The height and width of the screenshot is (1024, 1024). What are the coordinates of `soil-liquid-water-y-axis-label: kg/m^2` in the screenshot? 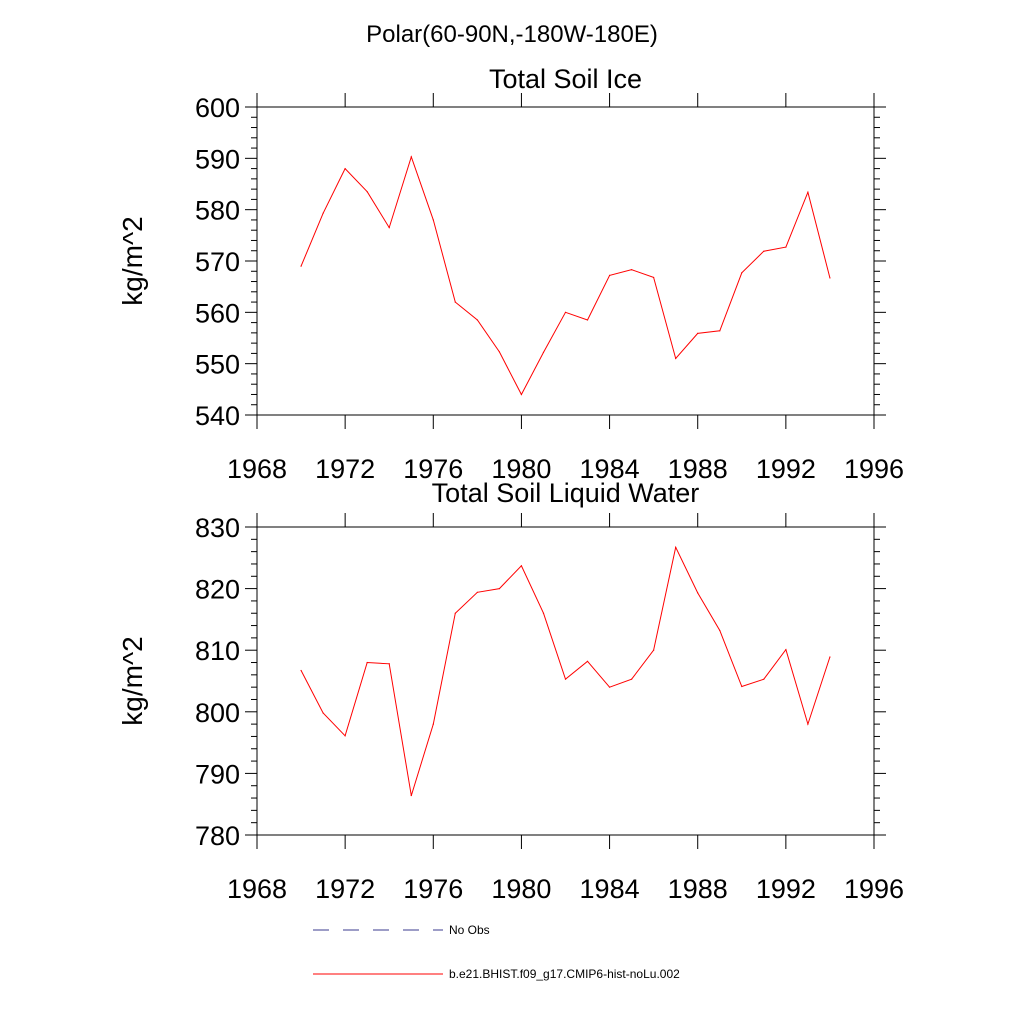 It's located at (132, 680).